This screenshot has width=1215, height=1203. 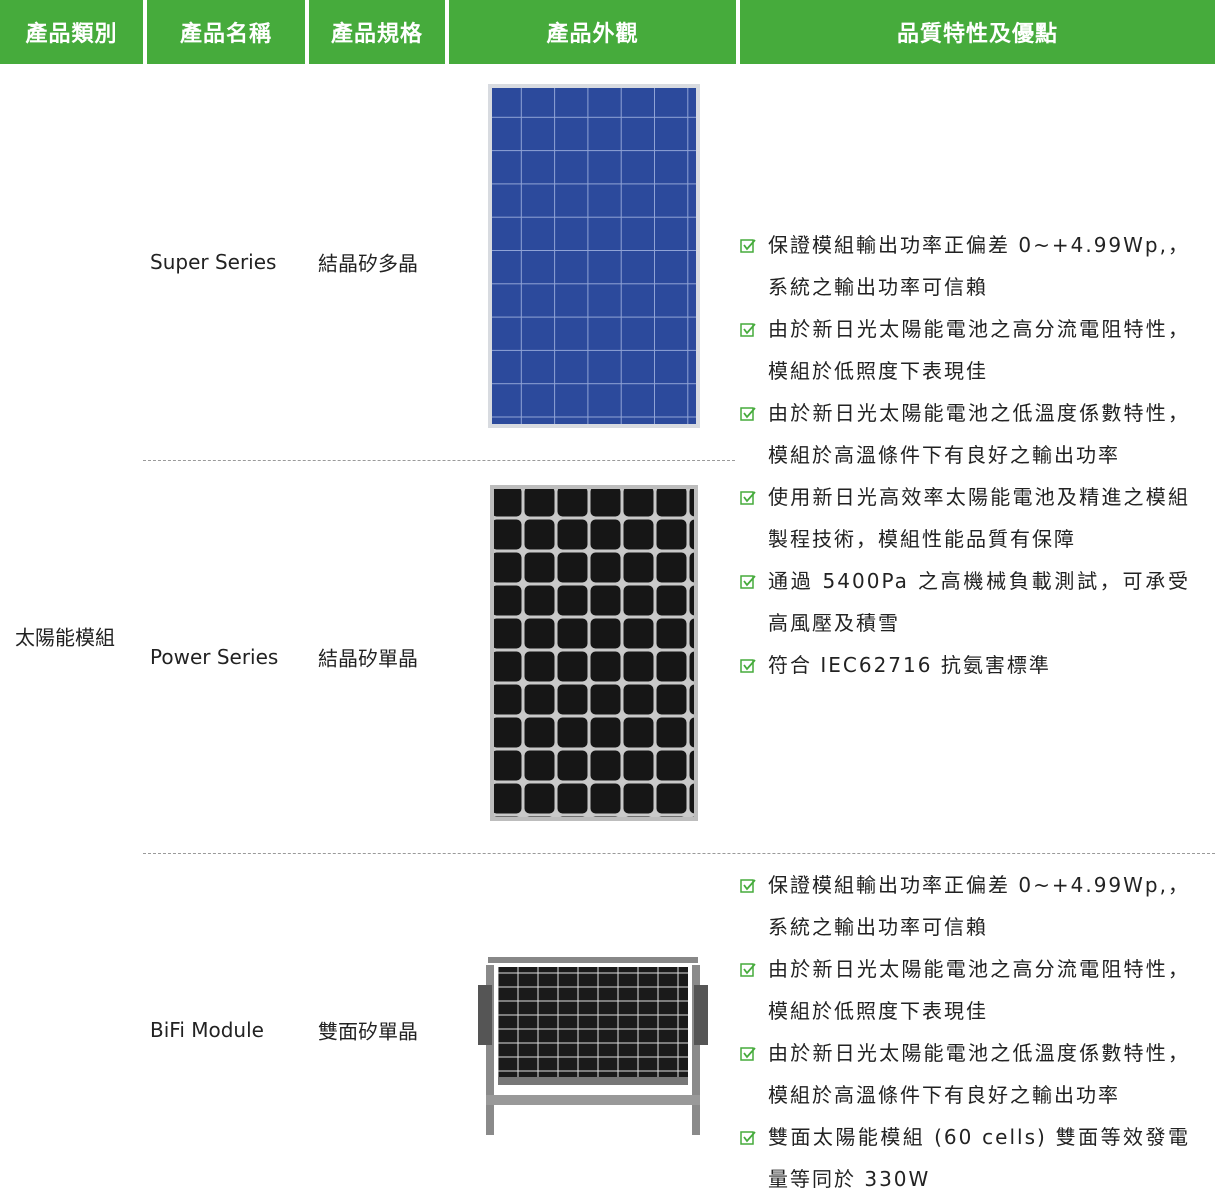 I want to click on feature-text: 符合 IEC62716 抗氨害標準, so click(x=909, y=665).